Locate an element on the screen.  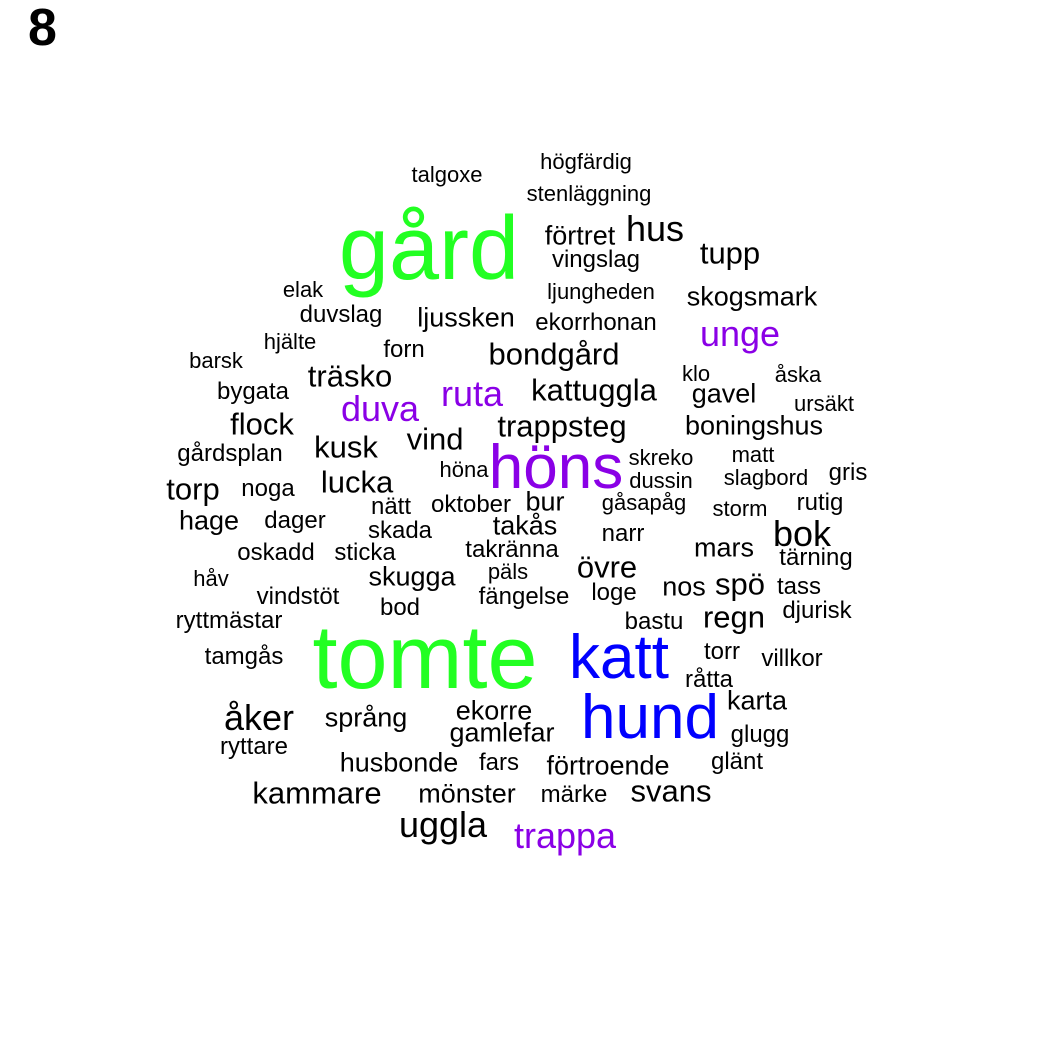
cloud-word: kammare is located at coordinates (317, 793).